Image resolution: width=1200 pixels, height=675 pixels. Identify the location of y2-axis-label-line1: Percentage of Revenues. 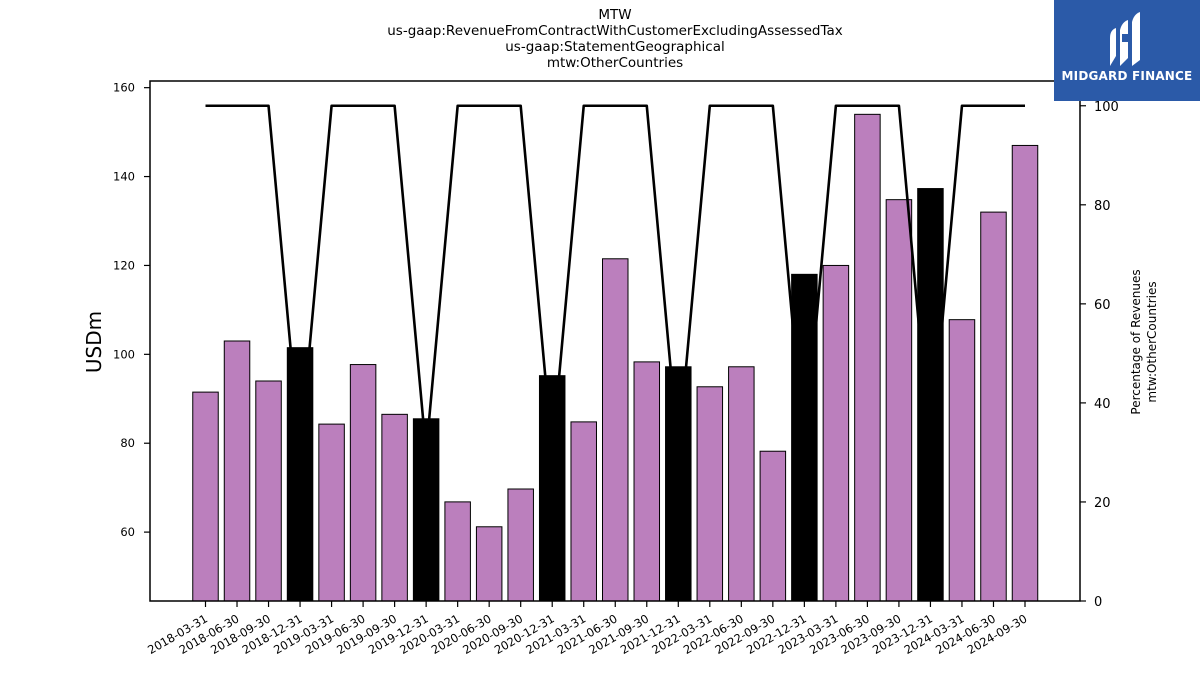
(1136, 341).